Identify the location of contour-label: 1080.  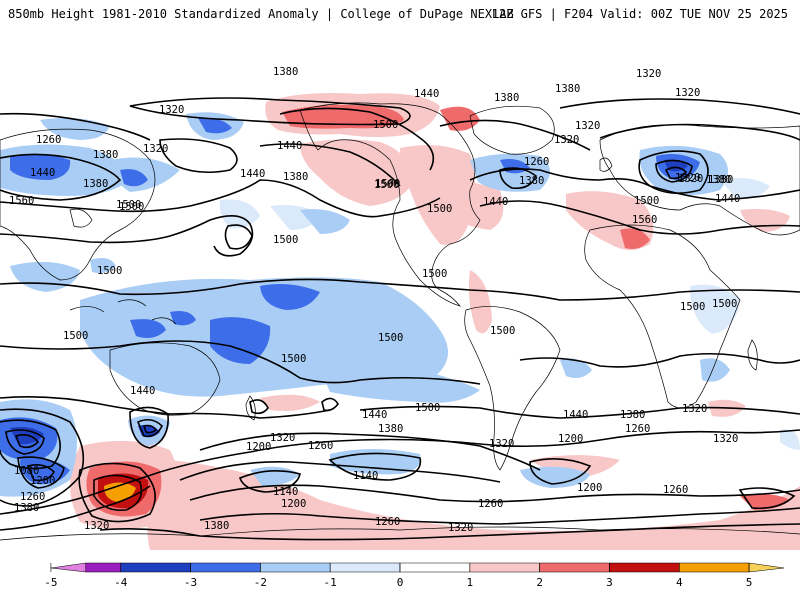
(26, 471).